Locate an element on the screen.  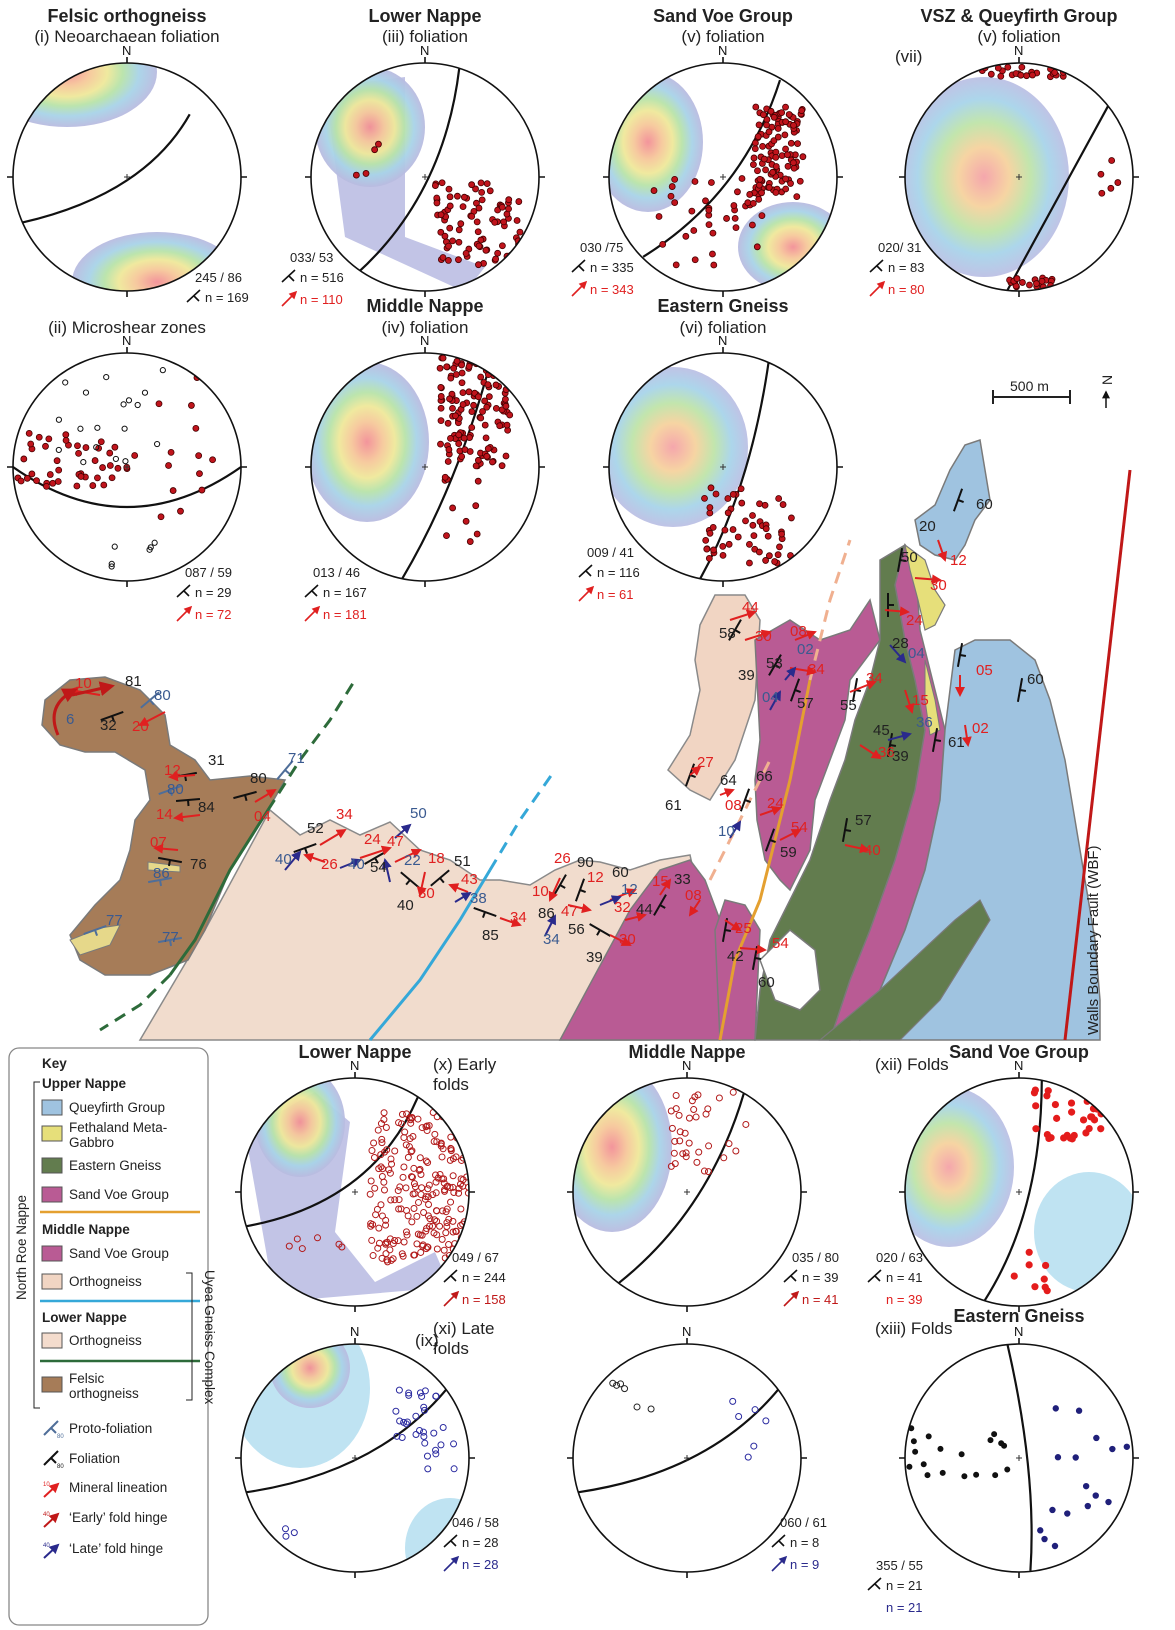
pole-value: 046 / 58 is located at coordinates (475, 1522).